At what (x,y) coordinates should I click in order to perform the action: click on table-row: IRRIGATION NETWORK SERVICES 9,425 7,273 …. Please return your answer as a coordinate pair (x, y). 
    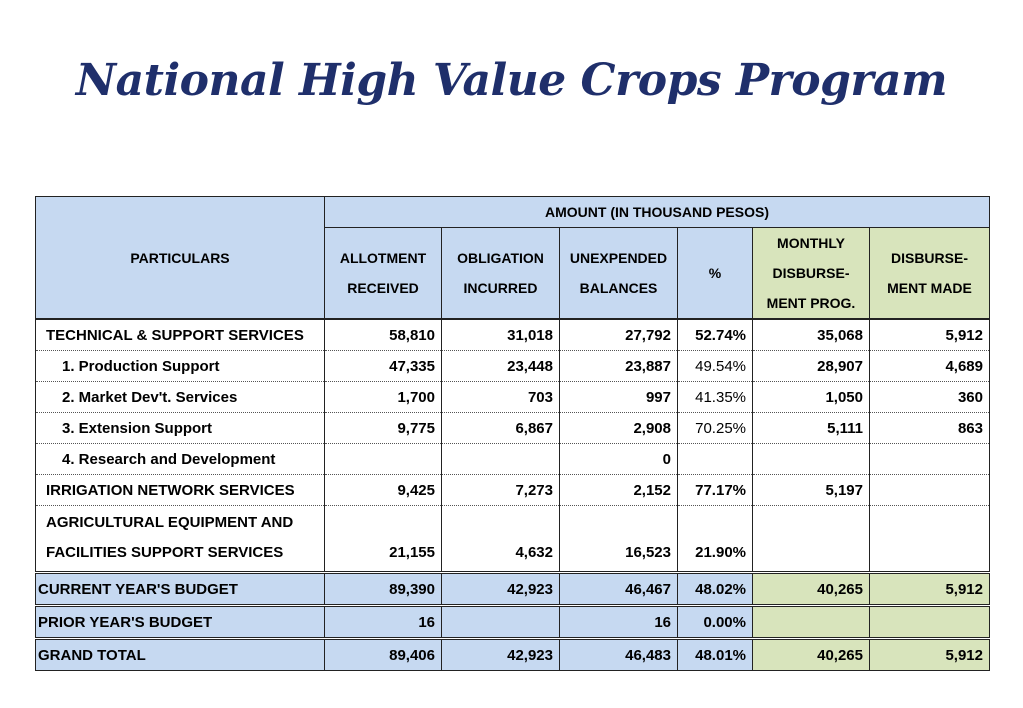
    Looking at the image, I should click on (512, 490).